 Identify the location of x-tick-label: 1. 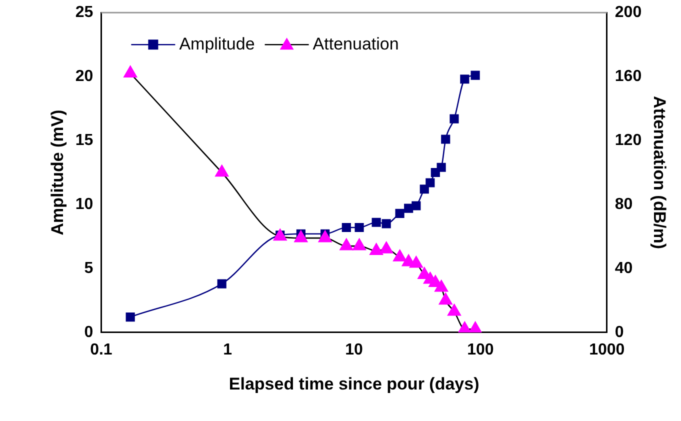
(227, 349).